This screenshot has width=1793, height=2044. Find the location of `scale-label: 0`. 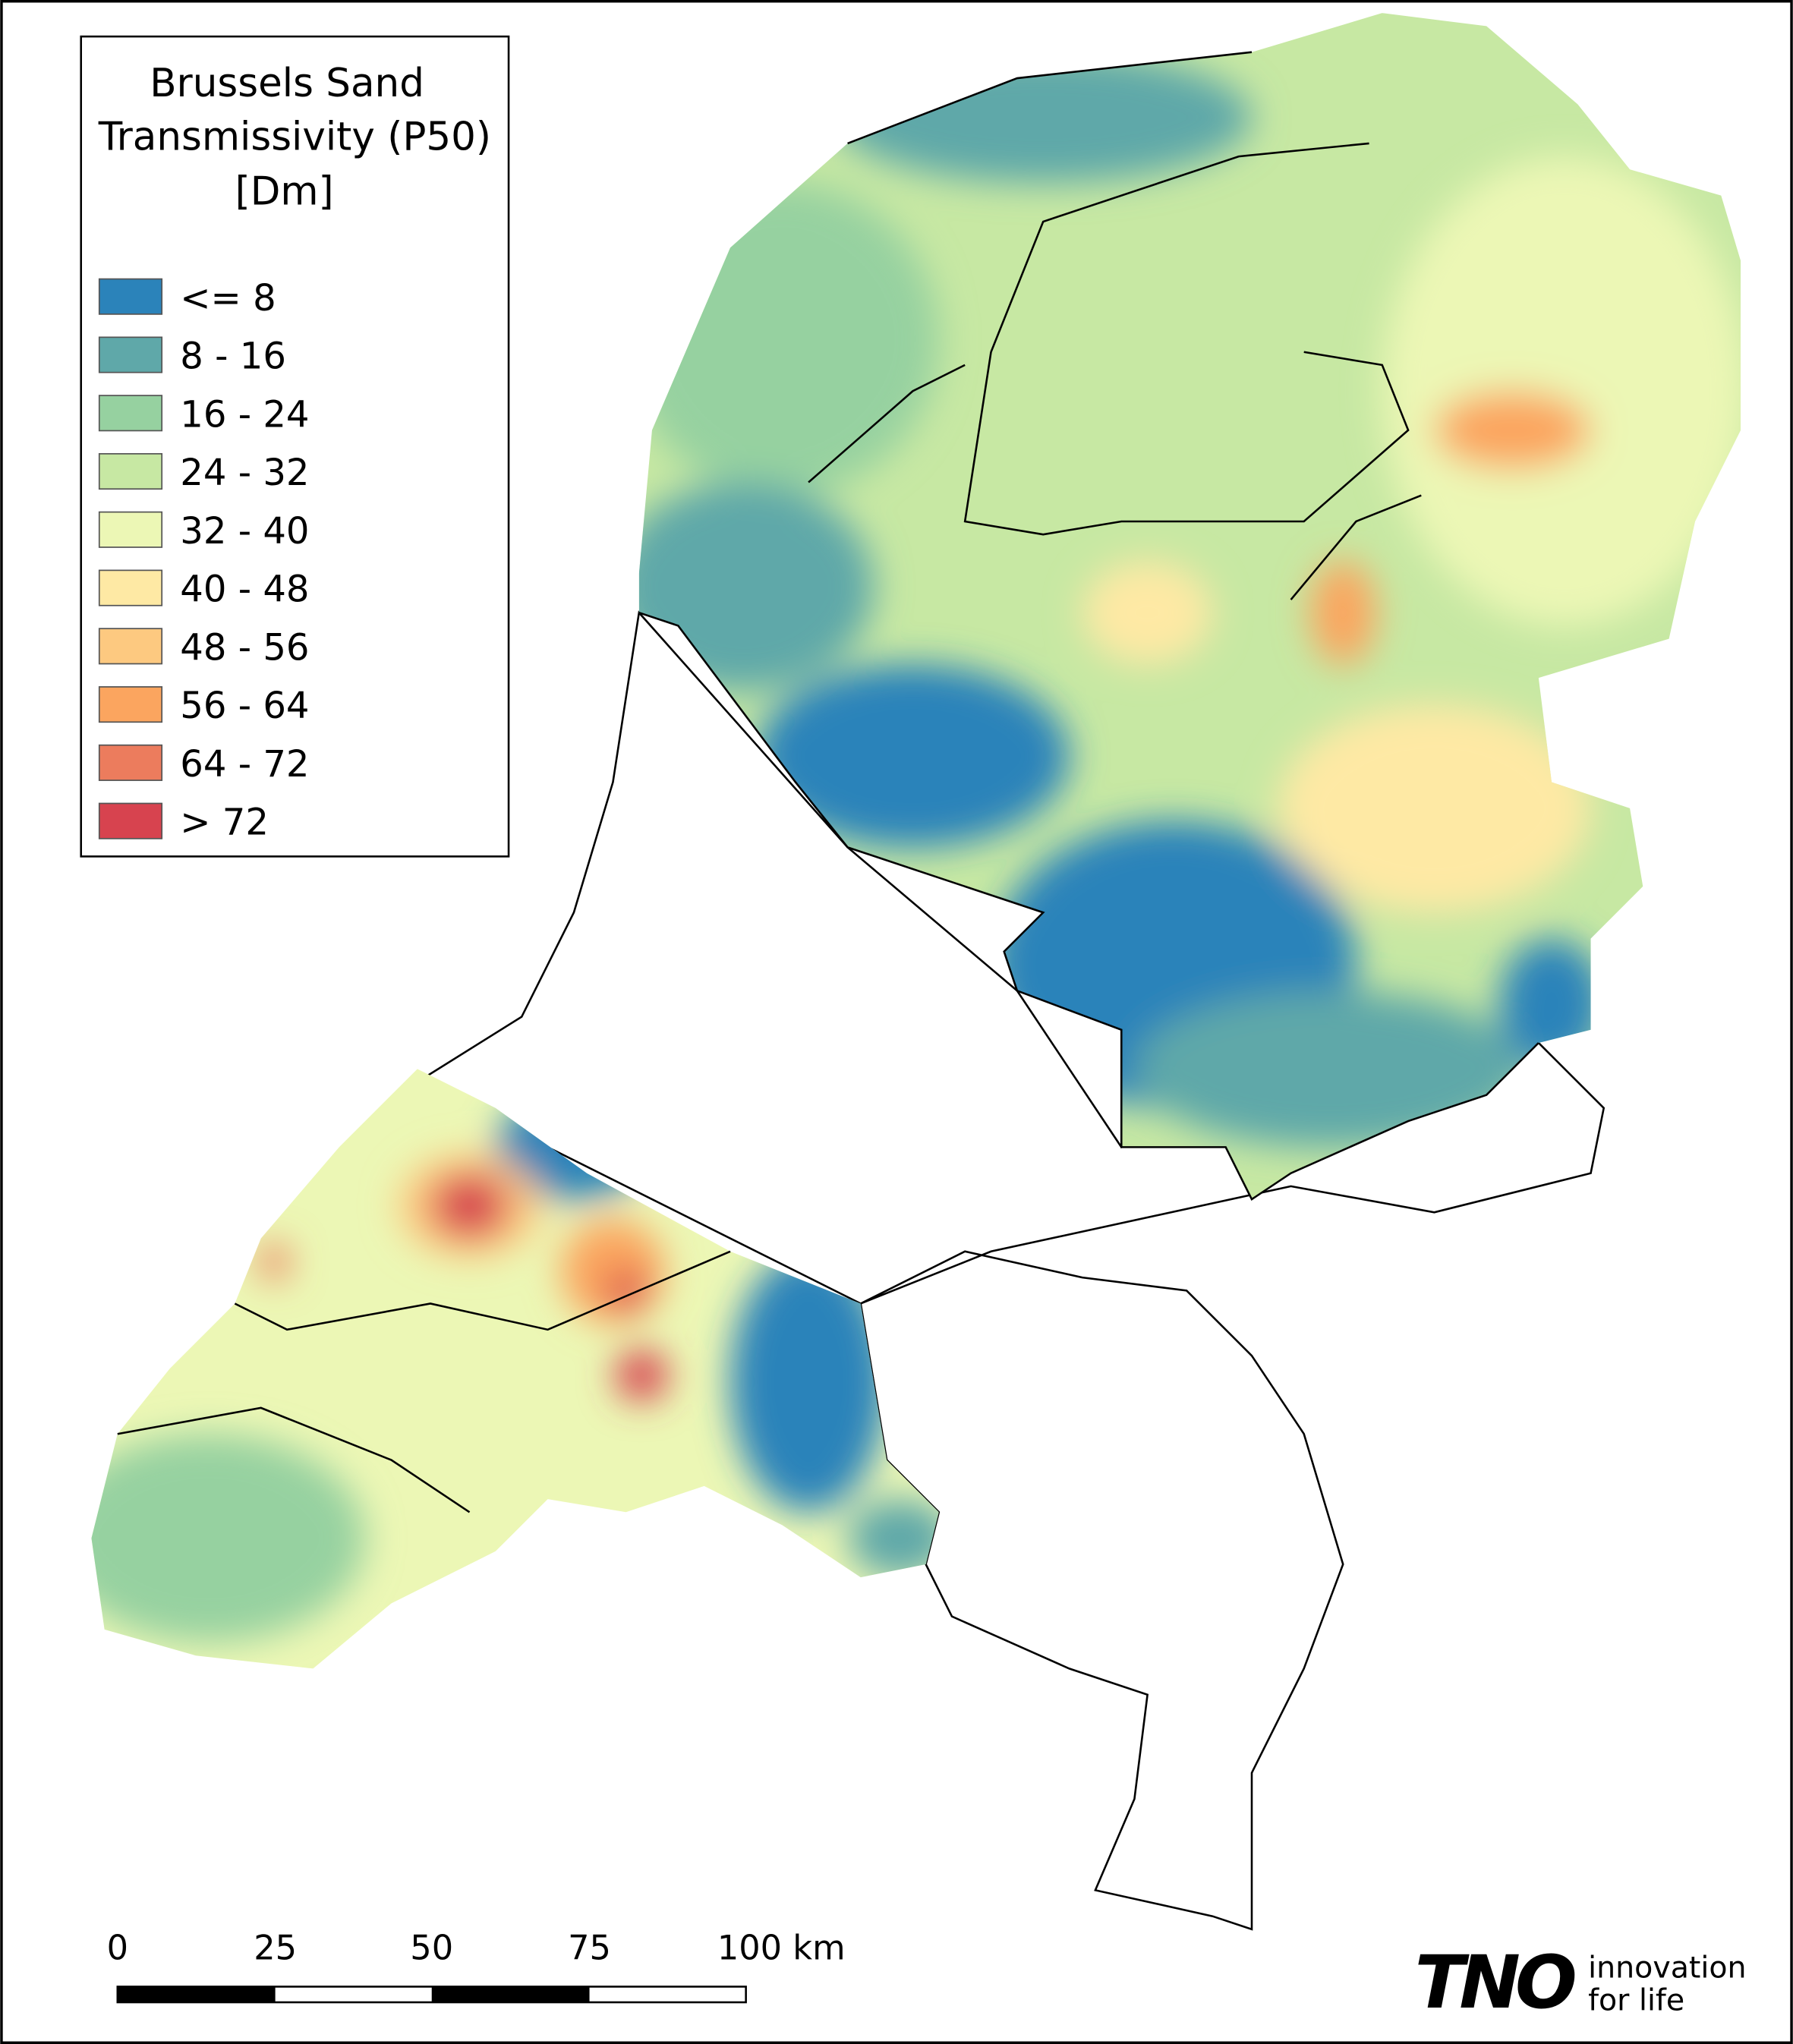

scale-label: 0 is located at coordinates (117, 1948).